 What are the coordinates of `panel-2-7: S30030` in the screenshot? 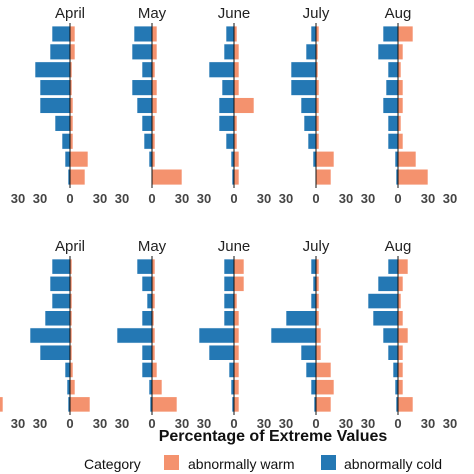 It's located at (450, 423).